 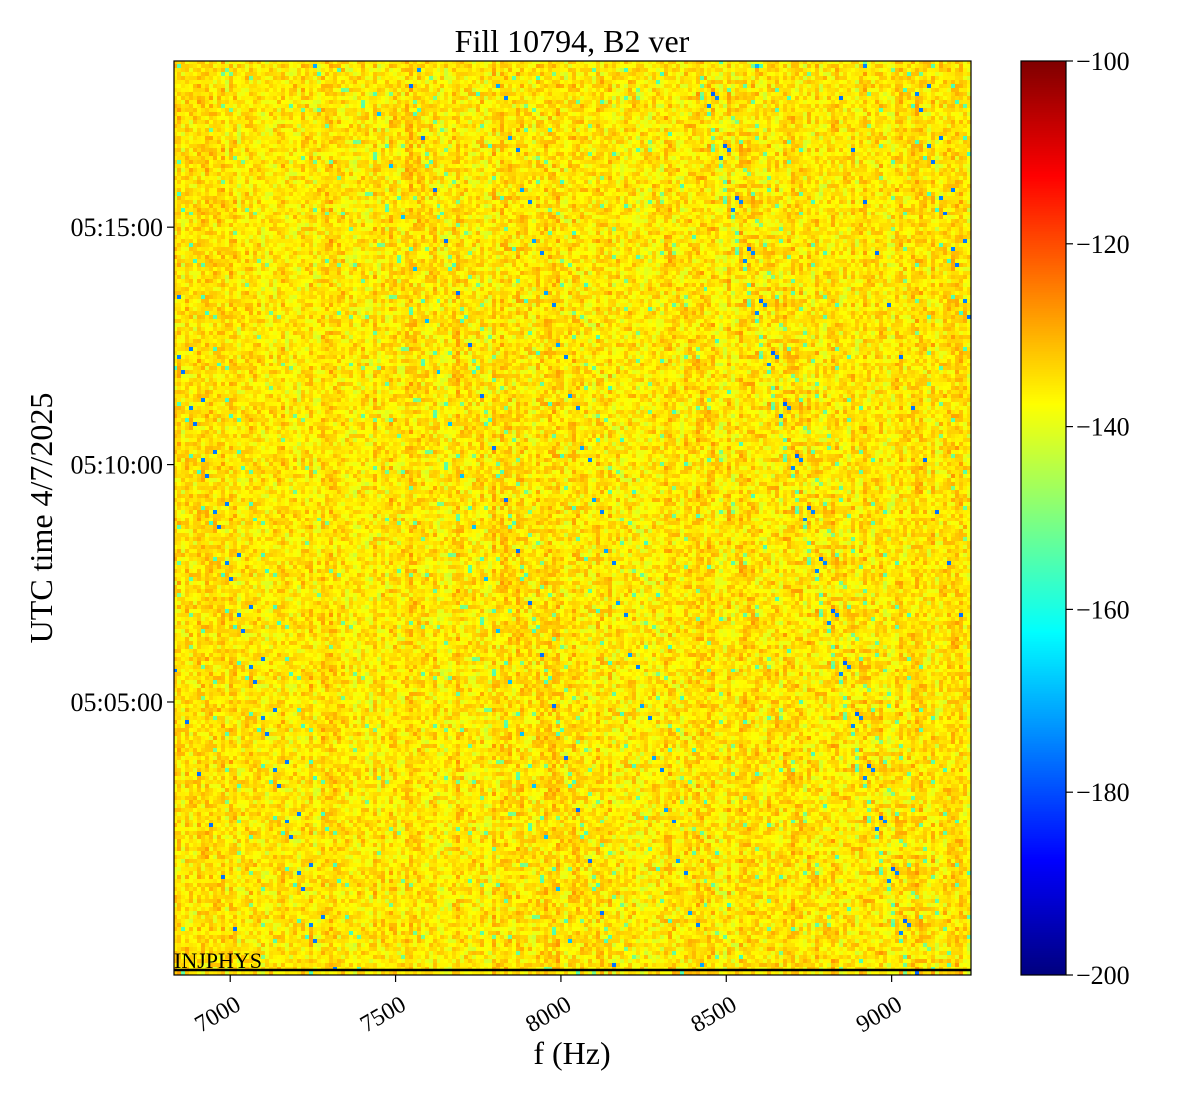 What do you see at coordinates (41, 518) in the screenshot?
I see `y-axis-label: UTC time 4/7/2025` at bounding box center [41, 518].